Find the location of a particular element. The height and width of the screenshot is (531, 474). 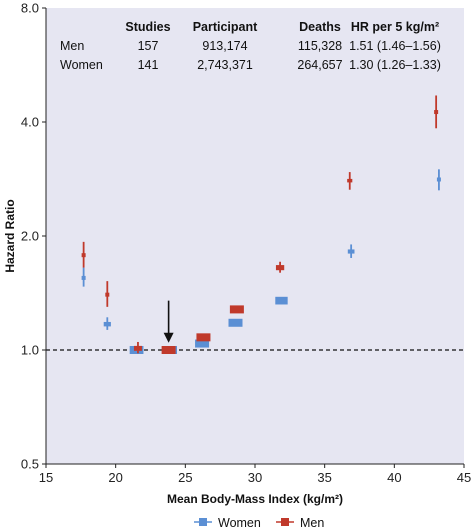

y-tick-label: 8.0 is located at coordinates (30, 8).